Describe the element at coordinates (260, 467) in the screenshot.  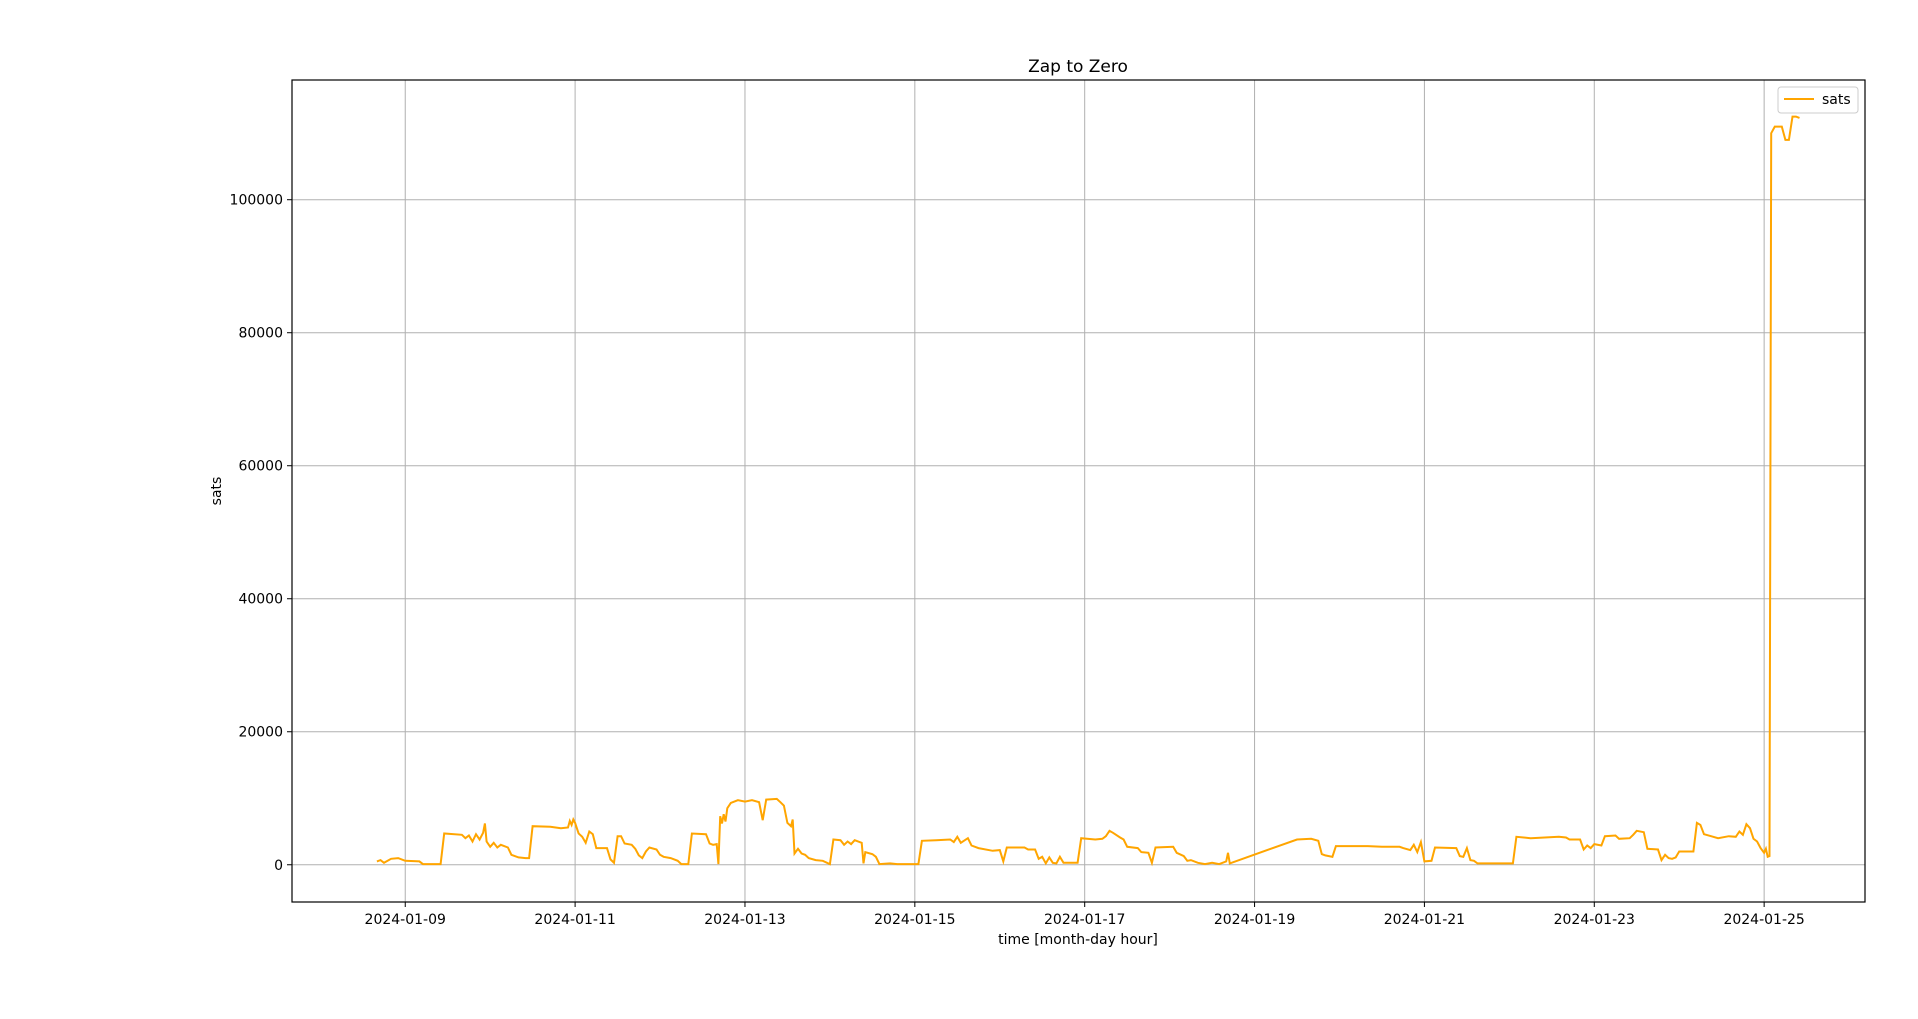
I see `y-tick-label: 60000` at that location.